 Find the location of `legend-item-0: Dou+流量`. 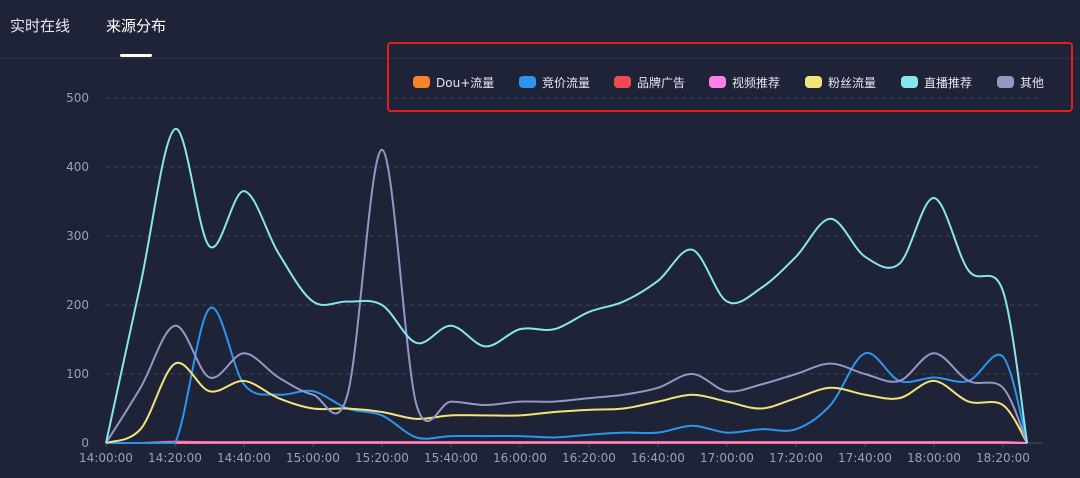

legend-item-0: Dou+流量 is located at coordinates (466, 82).